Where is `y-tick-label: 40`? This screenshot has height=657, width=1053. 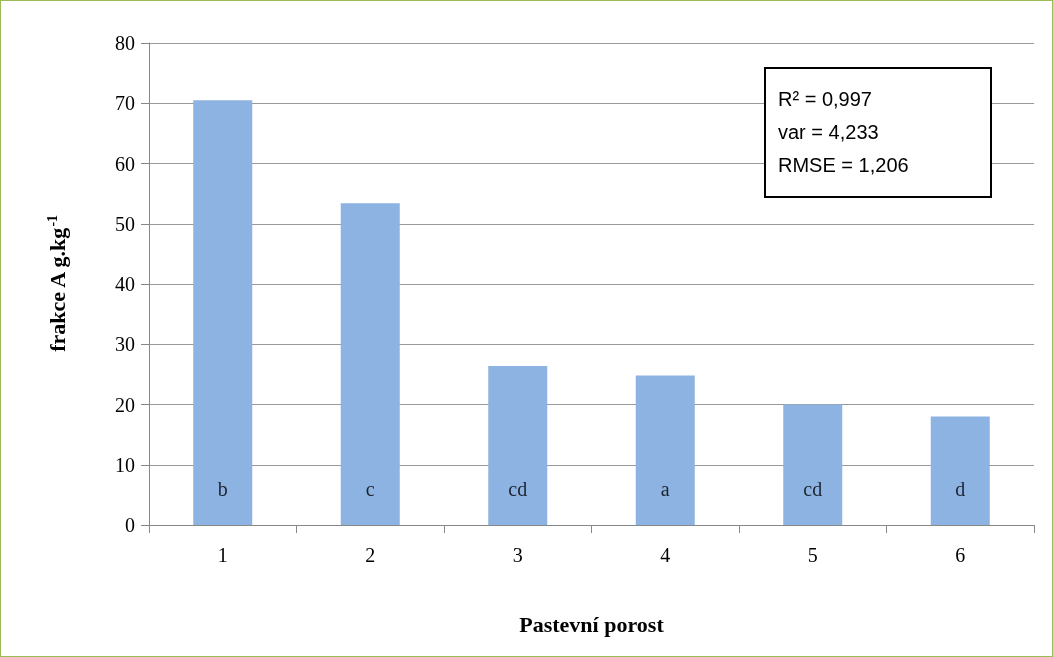 y-tick-label: 40 is located at coordinates (125, 284).